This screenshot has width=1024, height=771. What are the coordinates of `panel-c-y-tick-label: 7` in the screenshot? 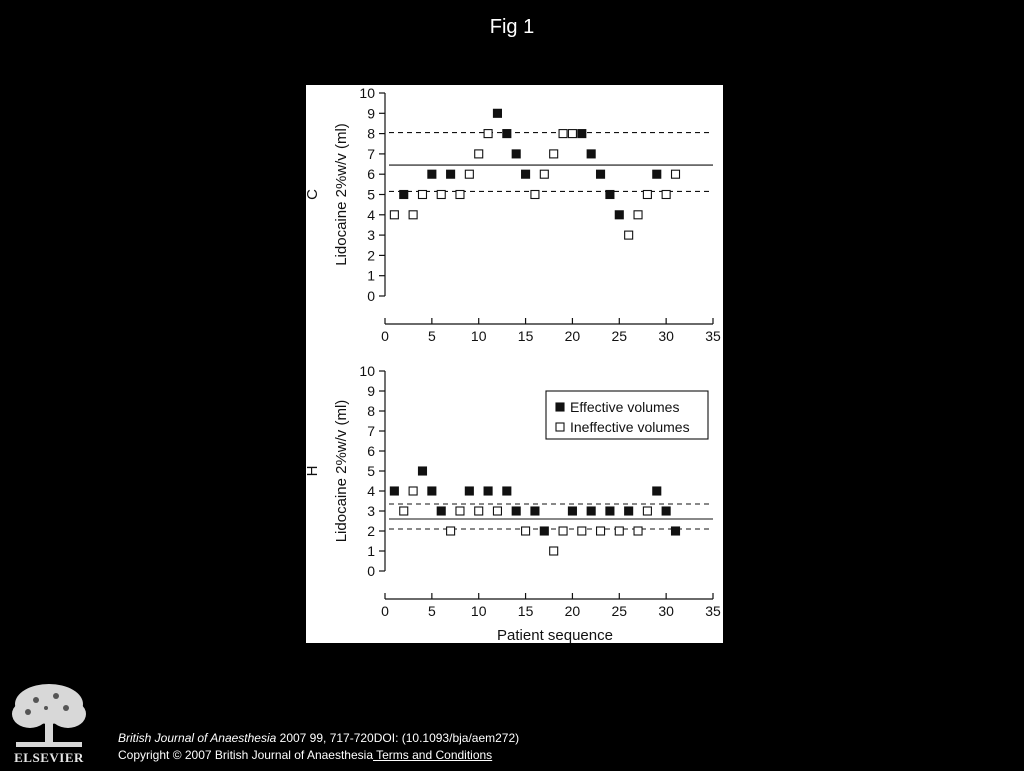 It's located at (371, 154).